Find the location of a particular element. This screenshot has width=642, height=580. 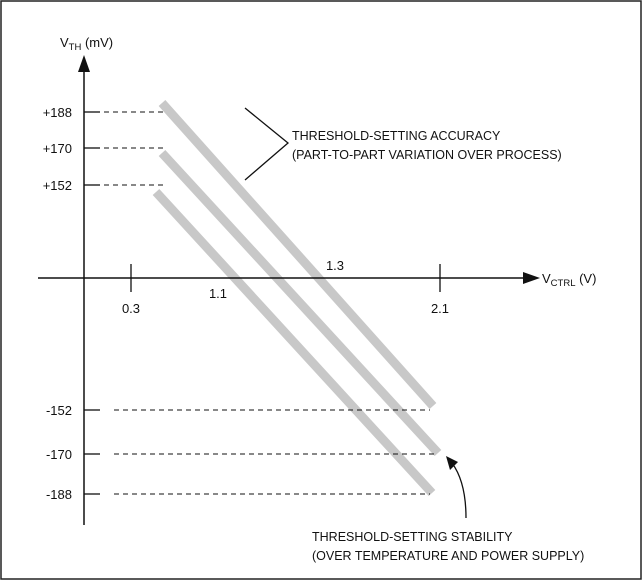

x-tick-label: 1.1 is located at coordinates (218, 293).